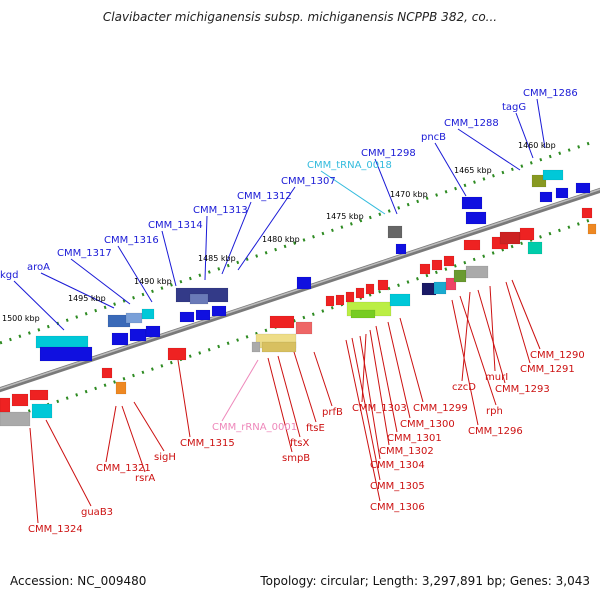 This screenshot has width=600, height=600. Describe the element at coordinates (153, 281) in the screenshot. I see `scale-label-1490-kbp: 1490 kbp` at that location.